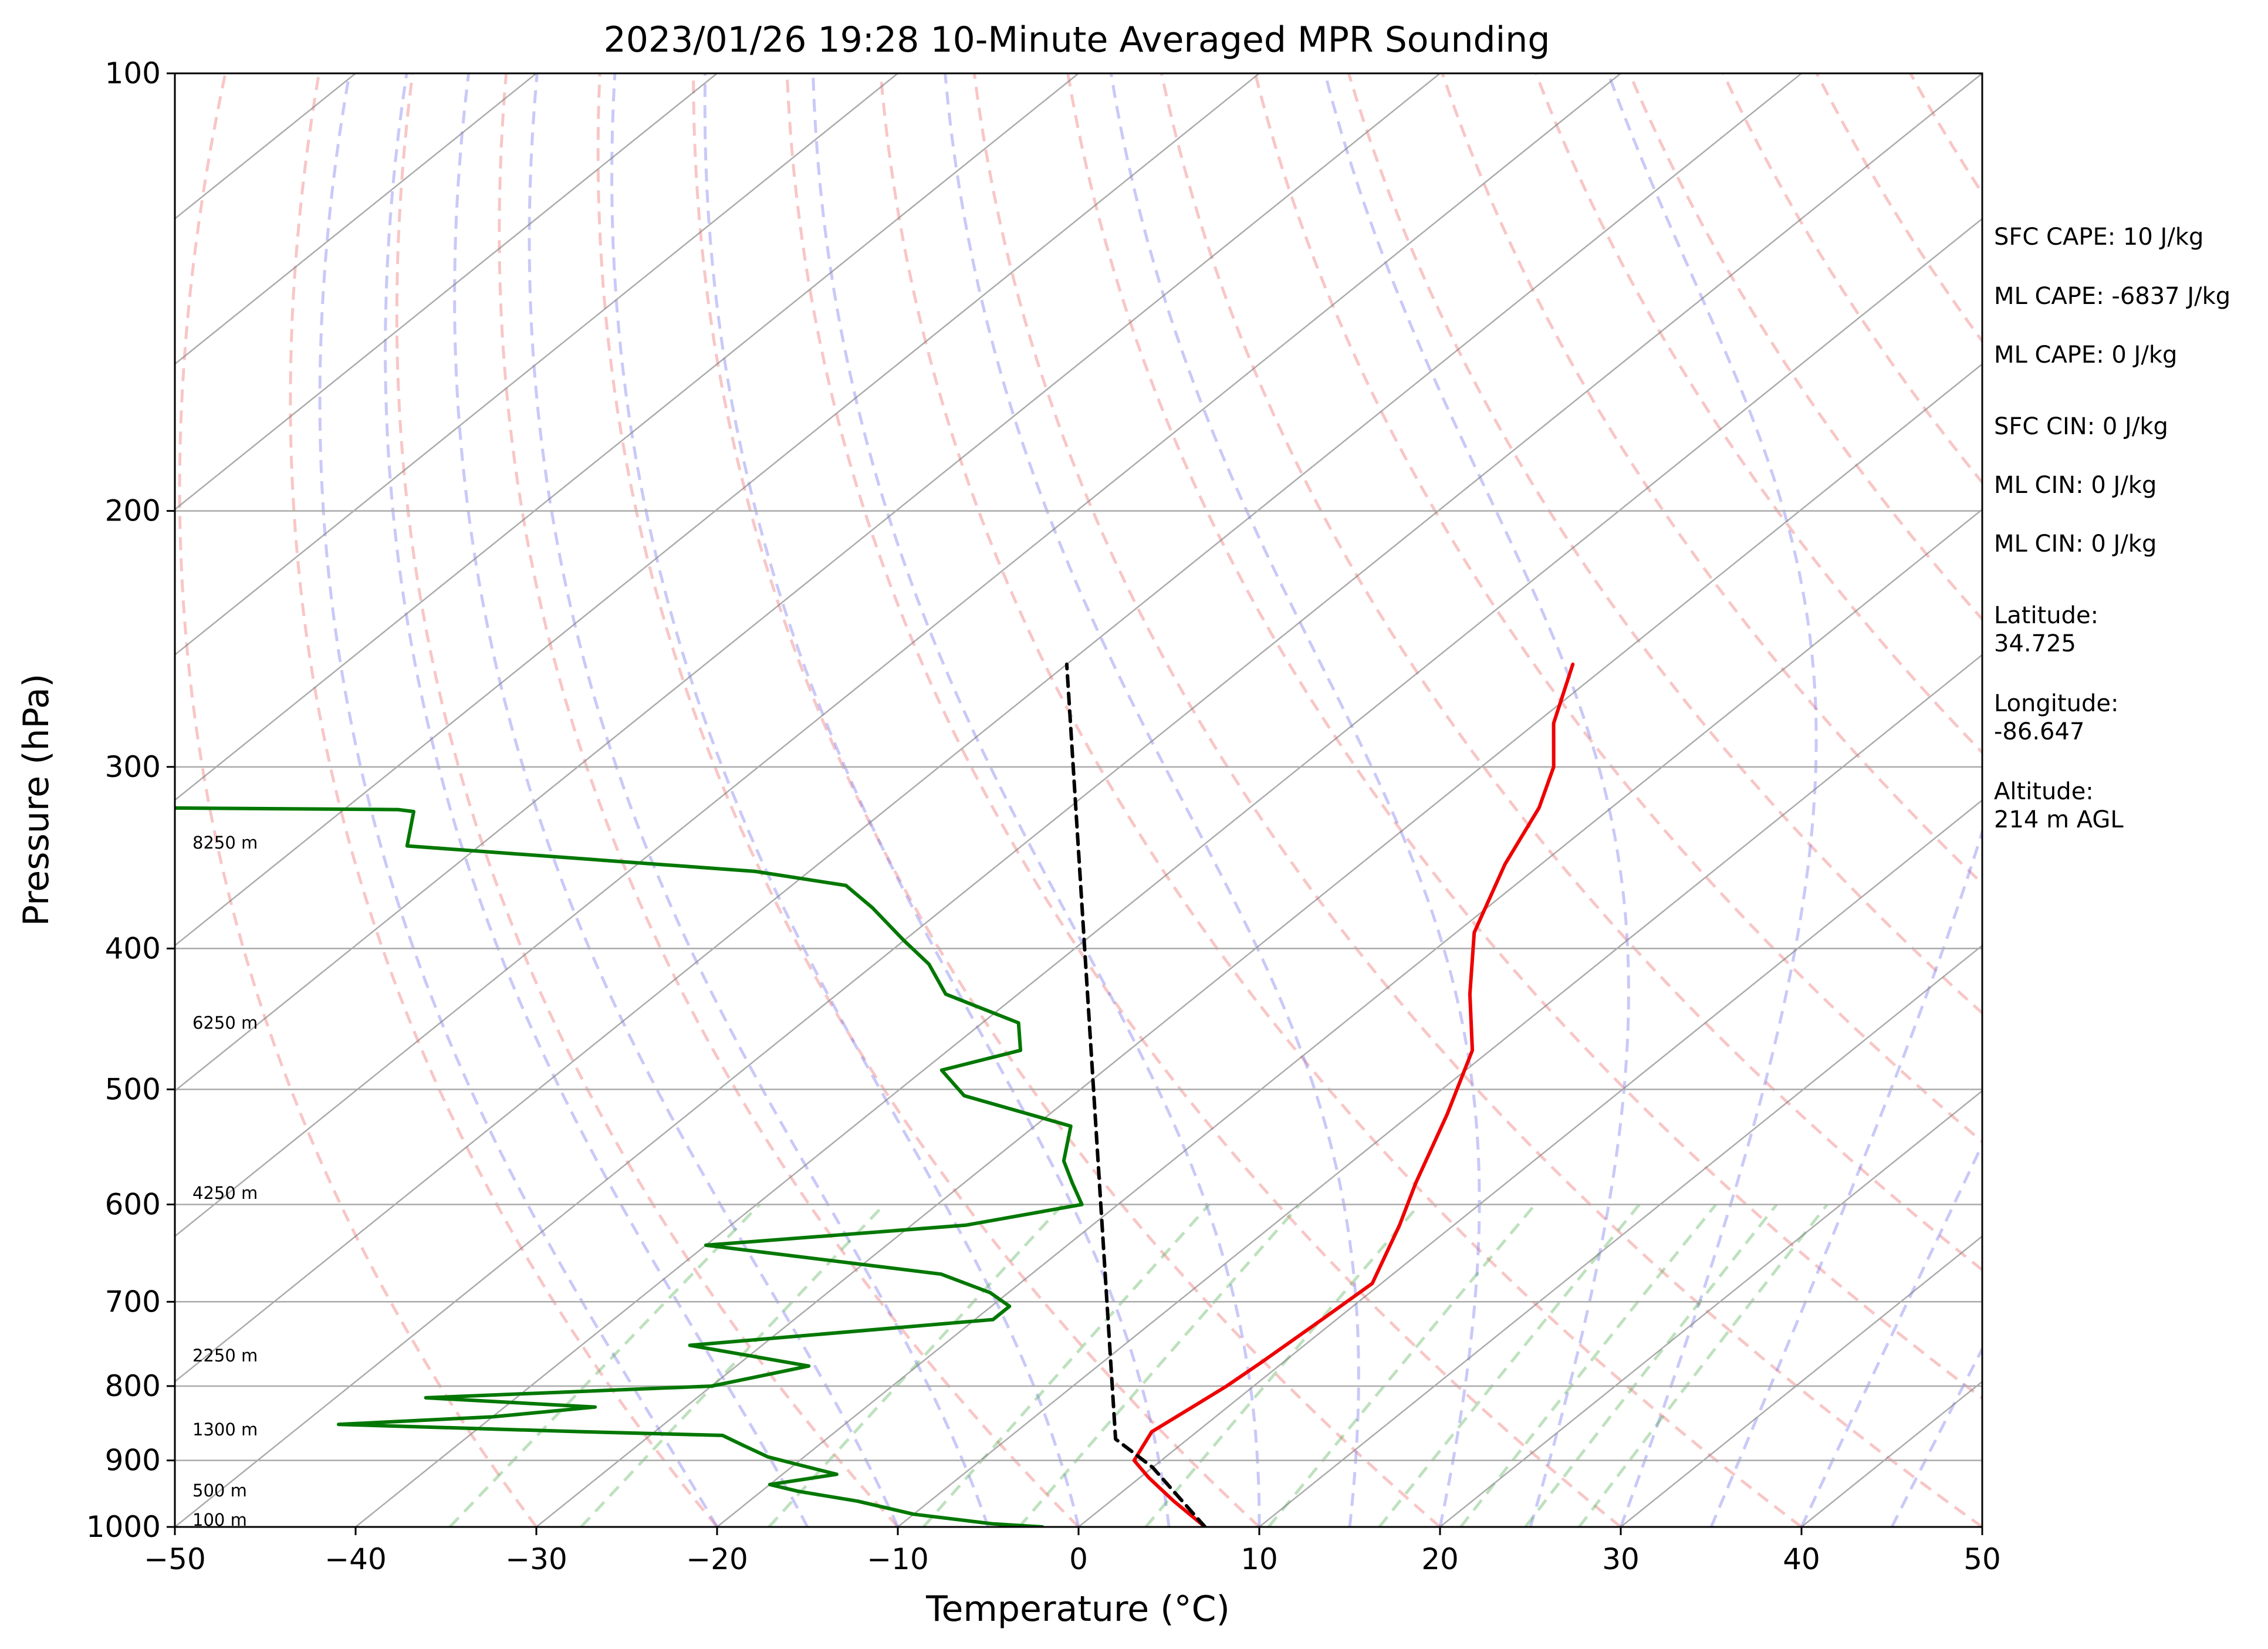 The height and width of the screenshot is (1649, 2268). Describe the element at coordinates (36, 800) in the screenshot. I see `y-axis-label: Pressure (hPa)` at that location.